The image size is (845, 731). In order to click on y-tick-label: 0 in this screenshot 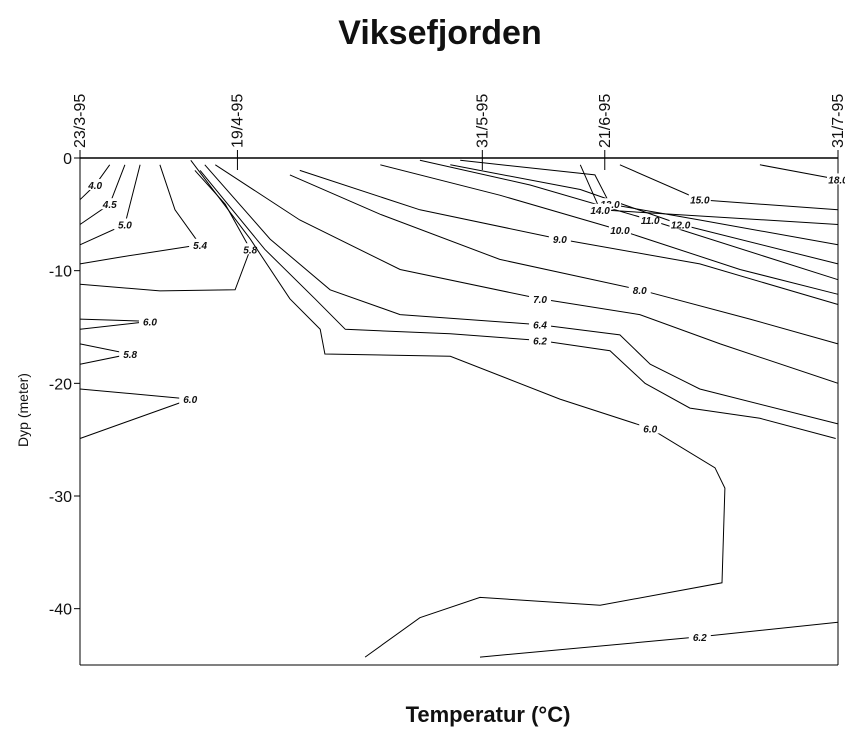, I will do `click(67, 159)`.